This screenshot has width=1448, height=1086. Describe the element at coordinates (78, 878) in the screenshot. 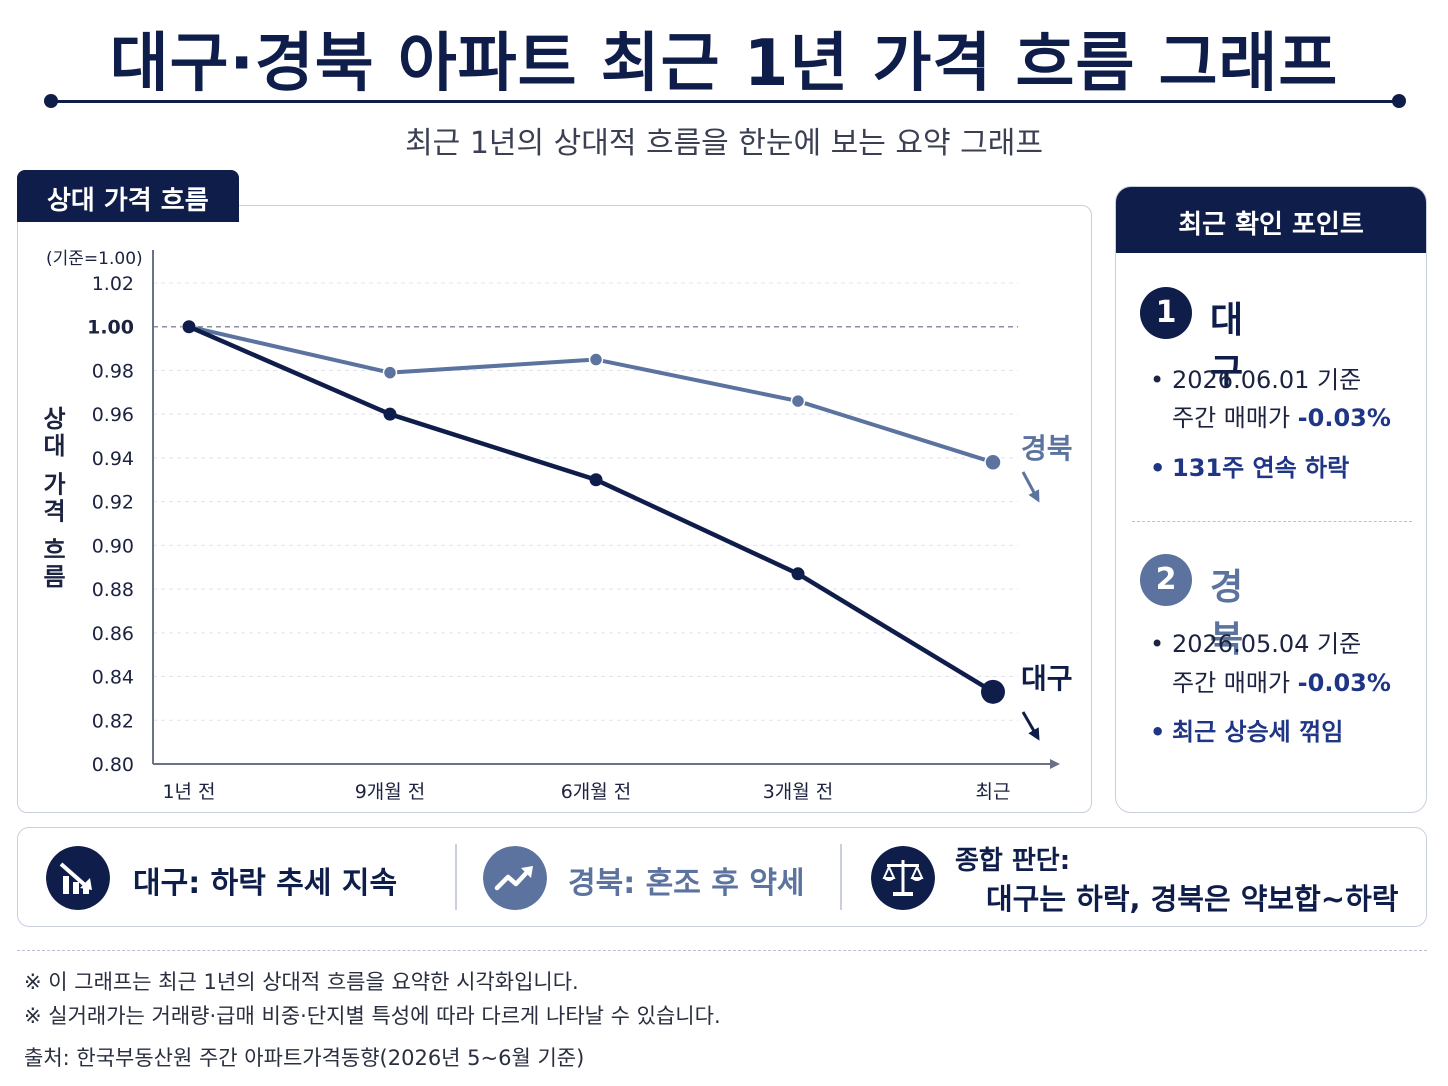

I see `chart-down-icon` at that location.